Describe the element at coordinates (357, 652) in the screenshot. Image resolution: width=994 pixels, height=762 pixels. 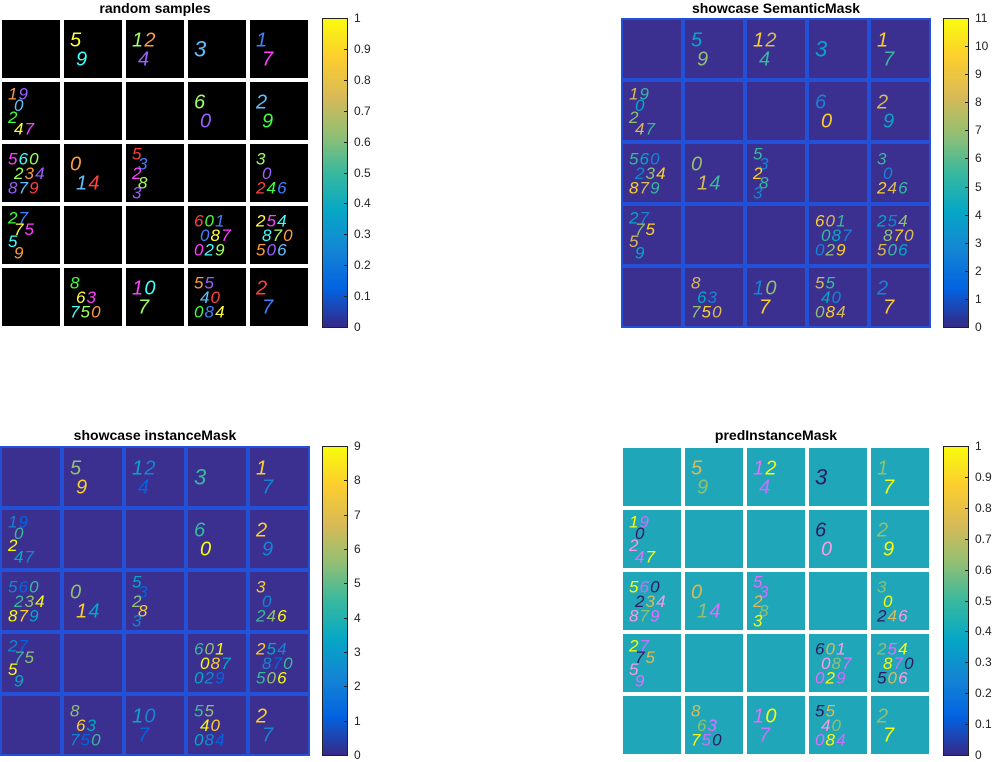
I see `colorbar-tick-label: 3` at that location.